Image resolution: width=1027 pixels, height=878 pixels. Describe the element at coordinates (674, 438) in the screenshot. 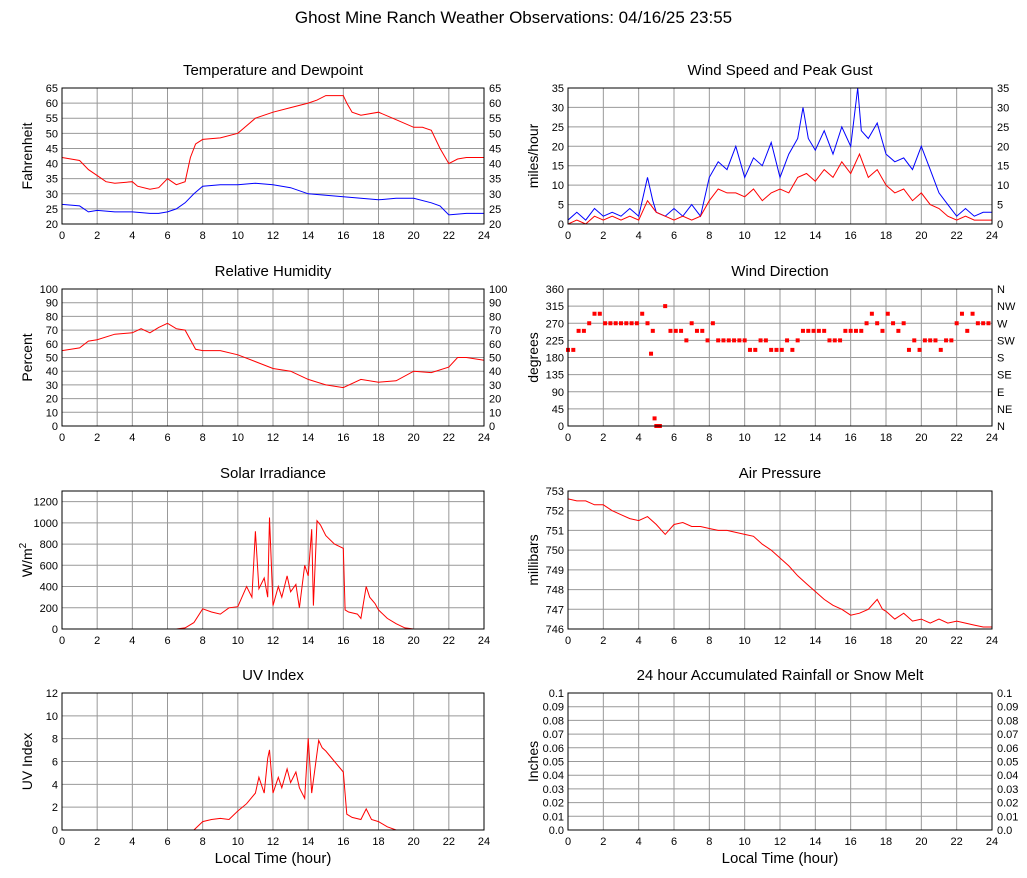

I see `x-tick-label: 6` at that location.